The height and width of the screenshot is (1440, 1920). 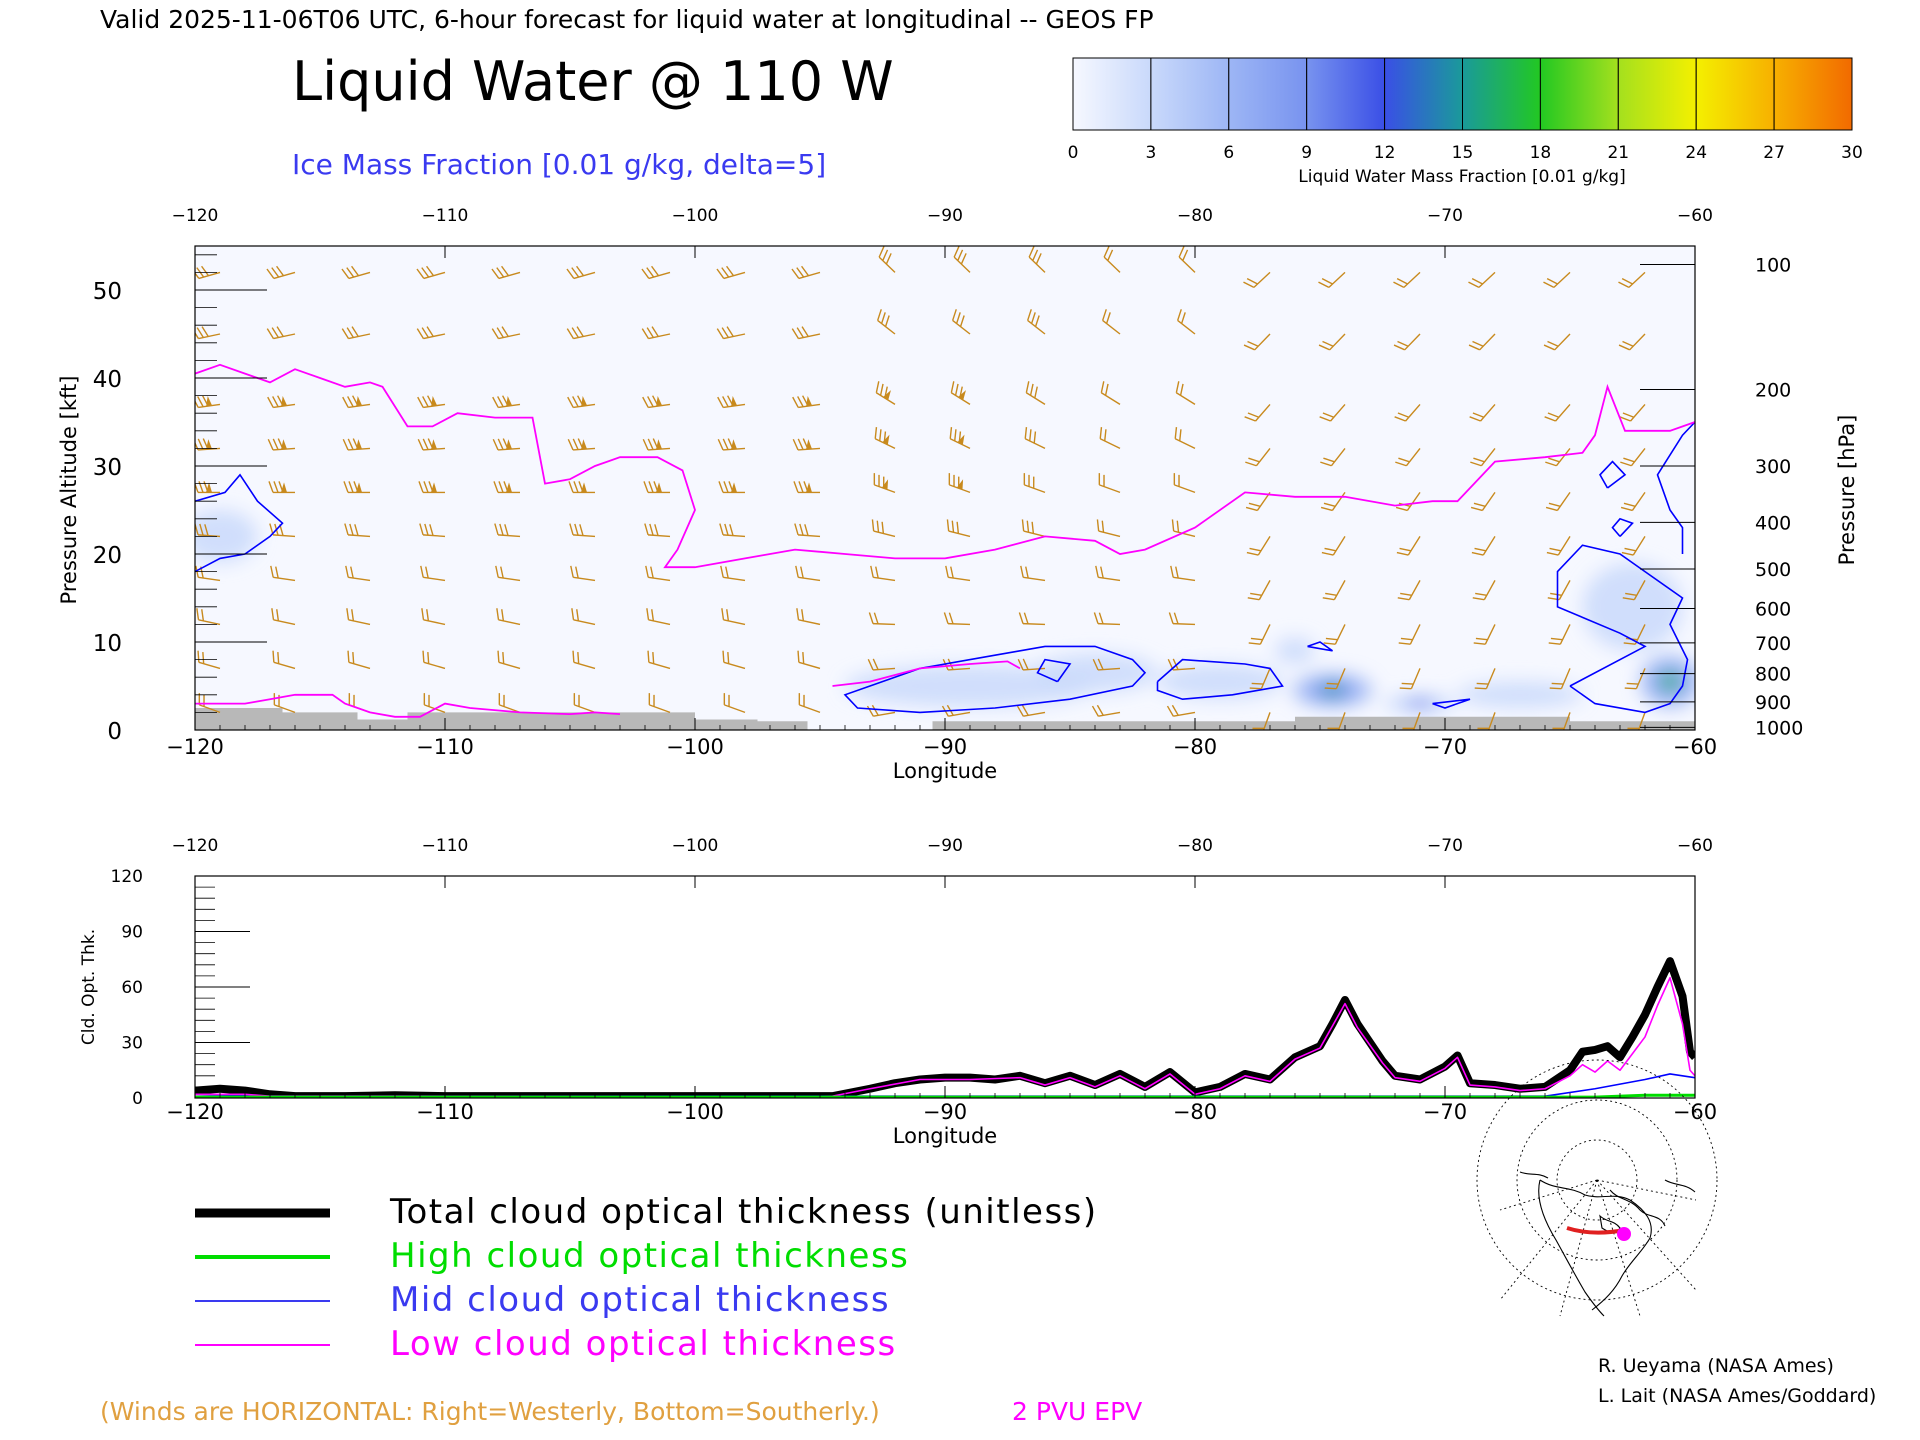 What do you see at coordinates (1696, 153) in the screenshot?
I see `colorbar-tick-label: 24` at bounding box center [1696, 153].